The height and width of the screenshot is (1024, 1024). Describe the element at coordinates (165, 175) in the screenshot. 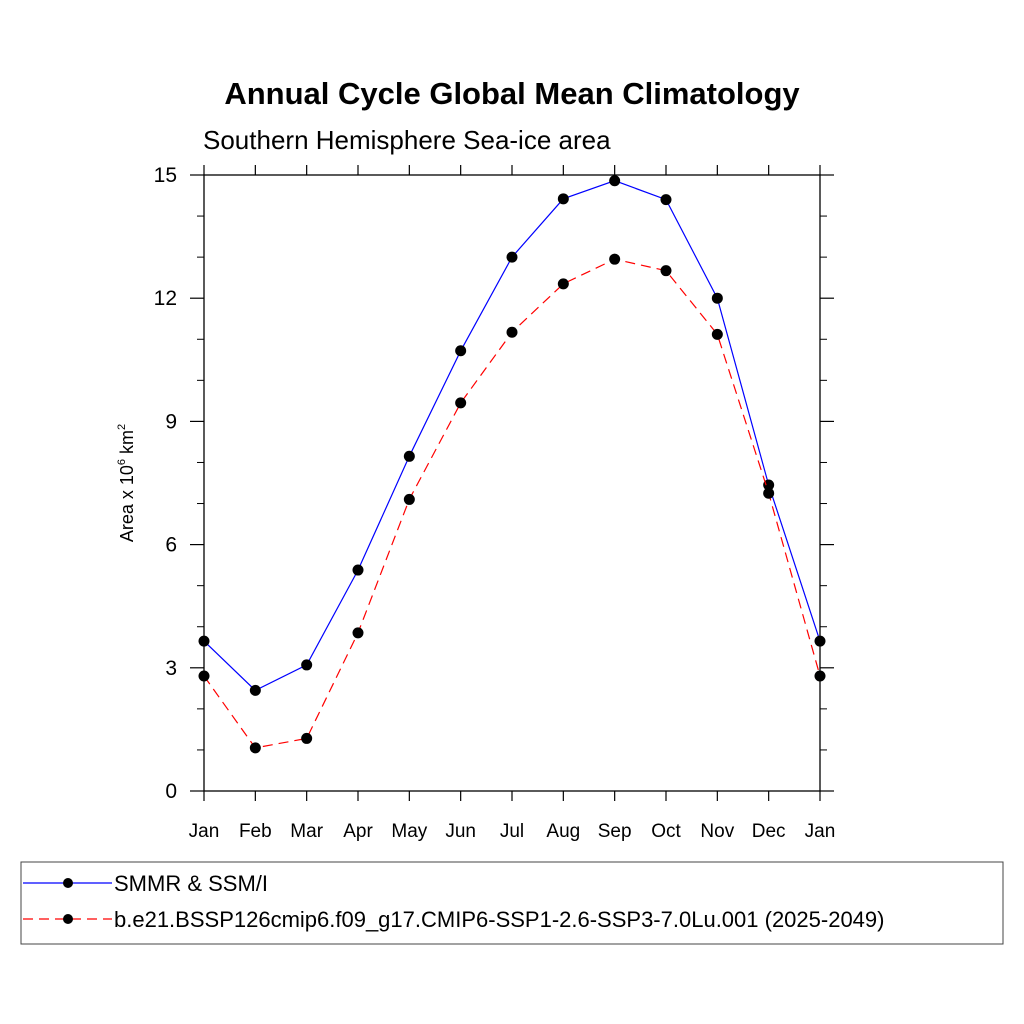

I see `y-tick-label: 15` at that location.